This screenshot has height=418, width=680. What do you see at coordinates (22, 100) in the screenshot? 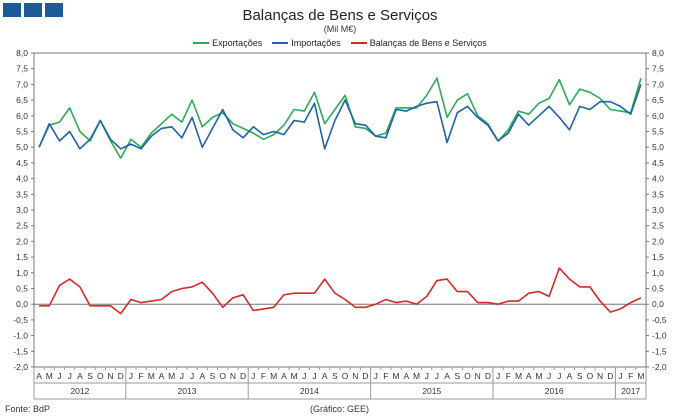
I see `y-tick-label-left: 6,5` at bounding box center [22, 100].